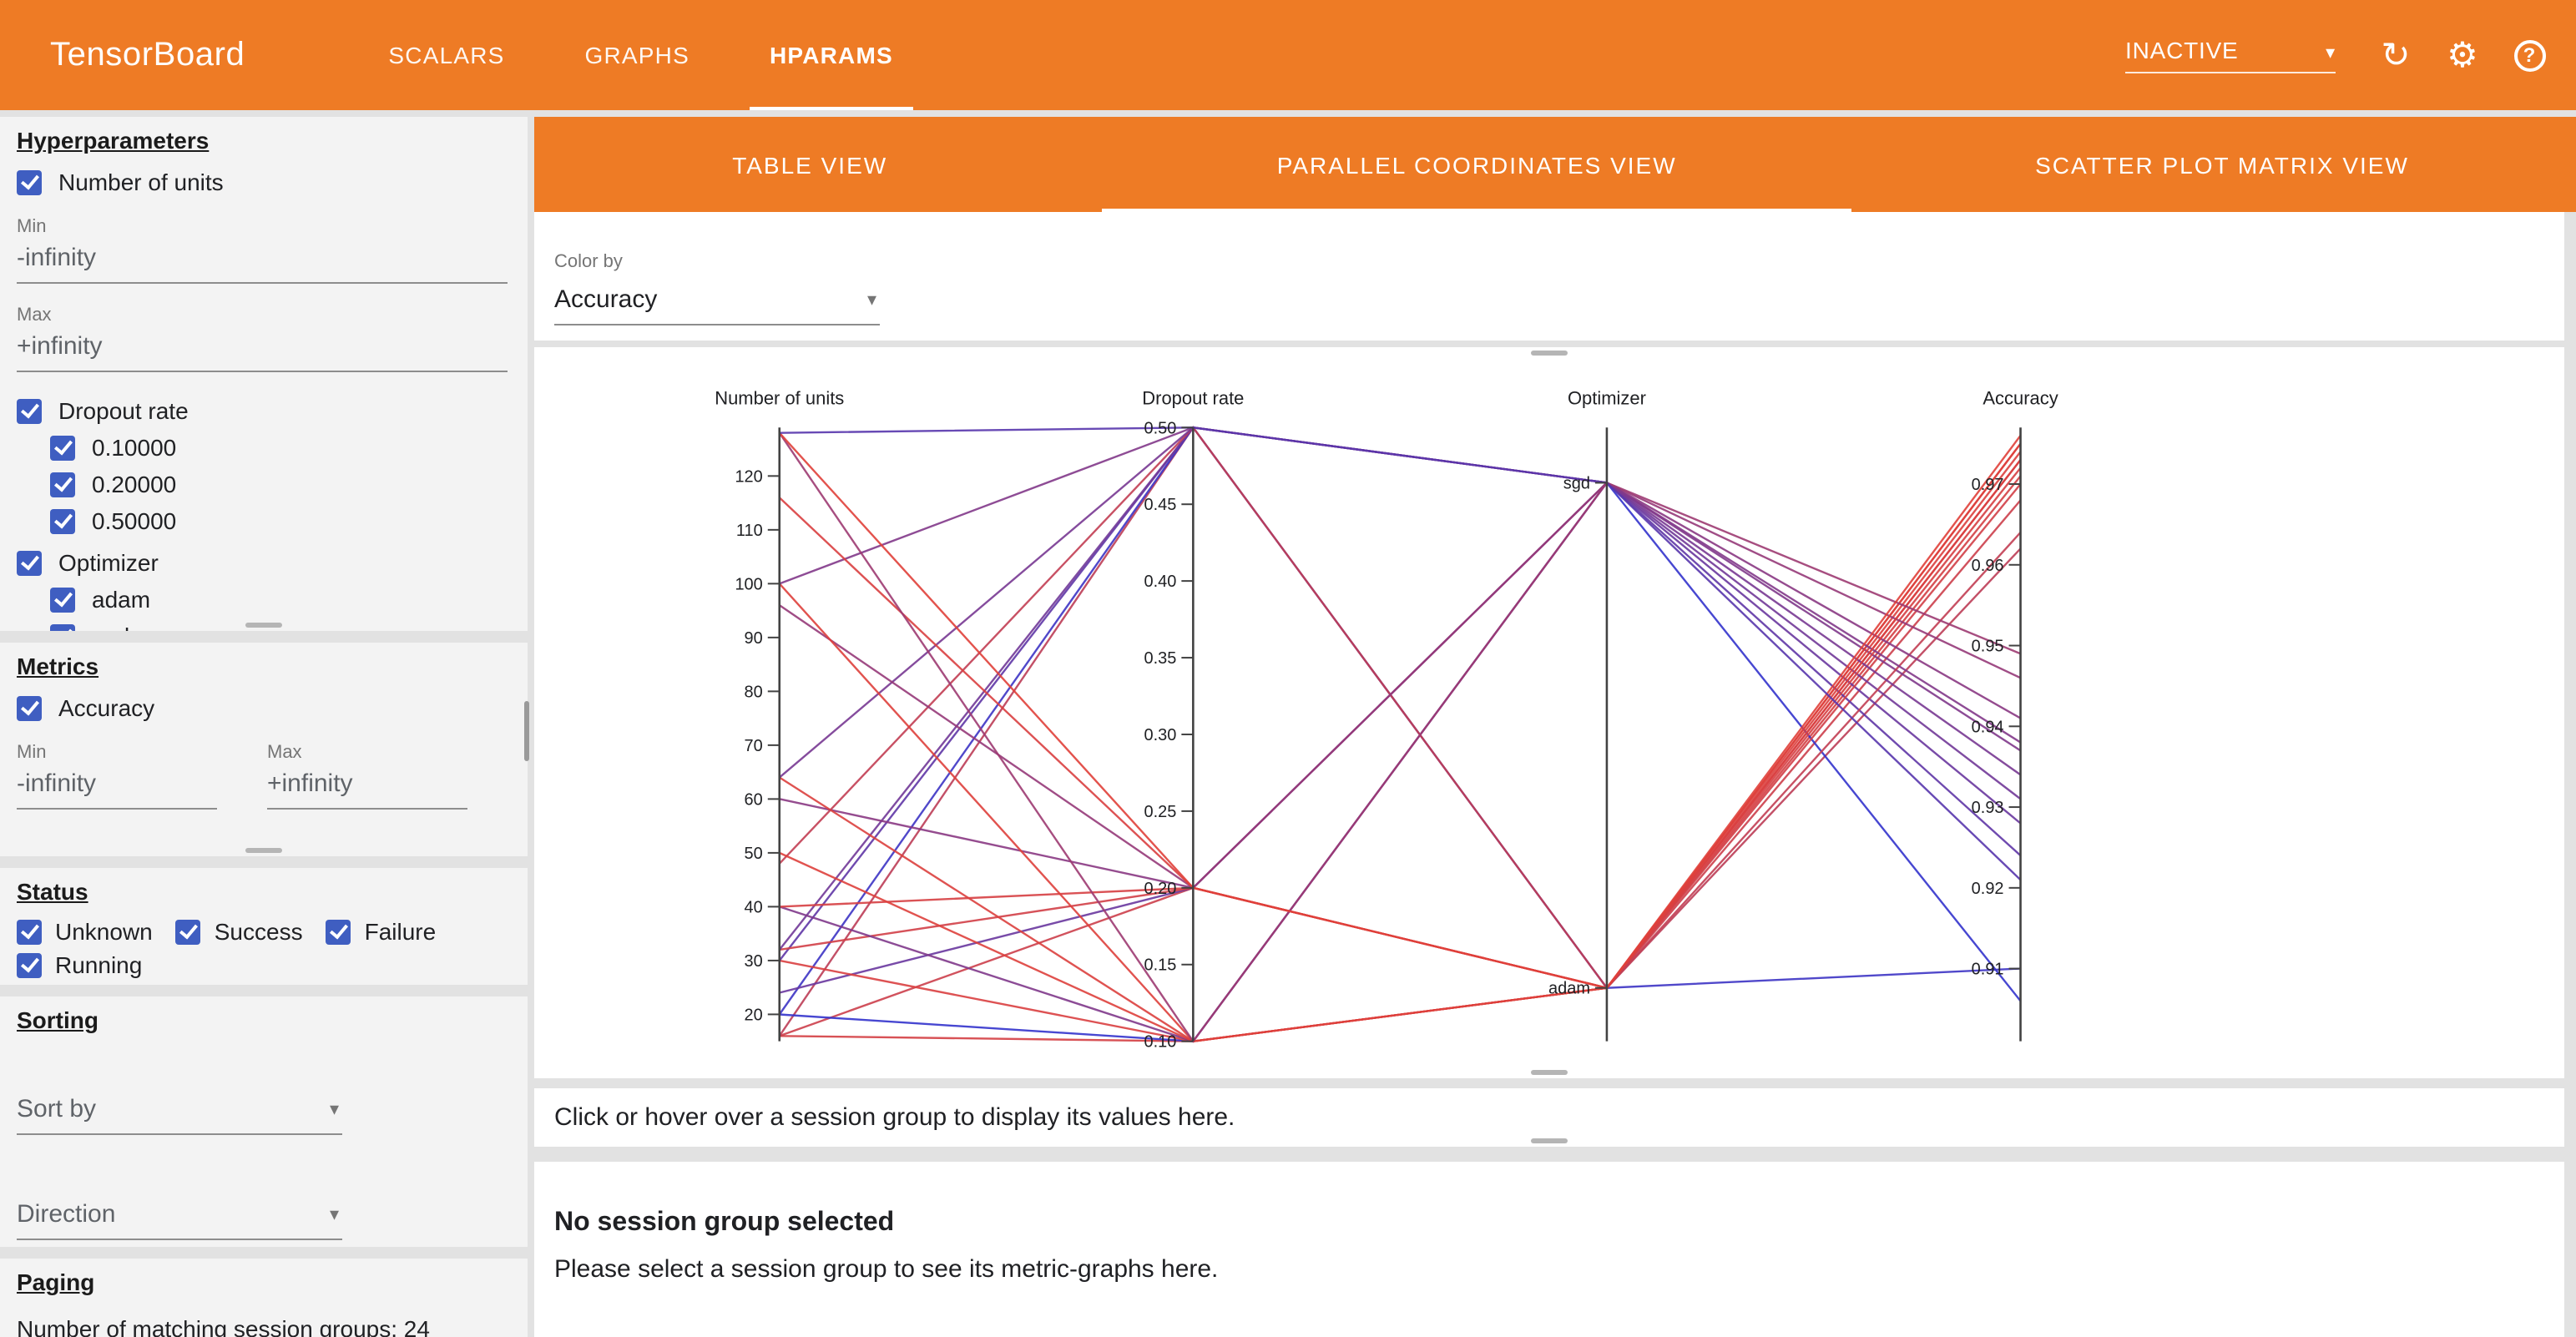  Describe the element at coordinates (114, 140) in the screenshot. I see `hyperparameters-heading: Hyperparameters` at that location.